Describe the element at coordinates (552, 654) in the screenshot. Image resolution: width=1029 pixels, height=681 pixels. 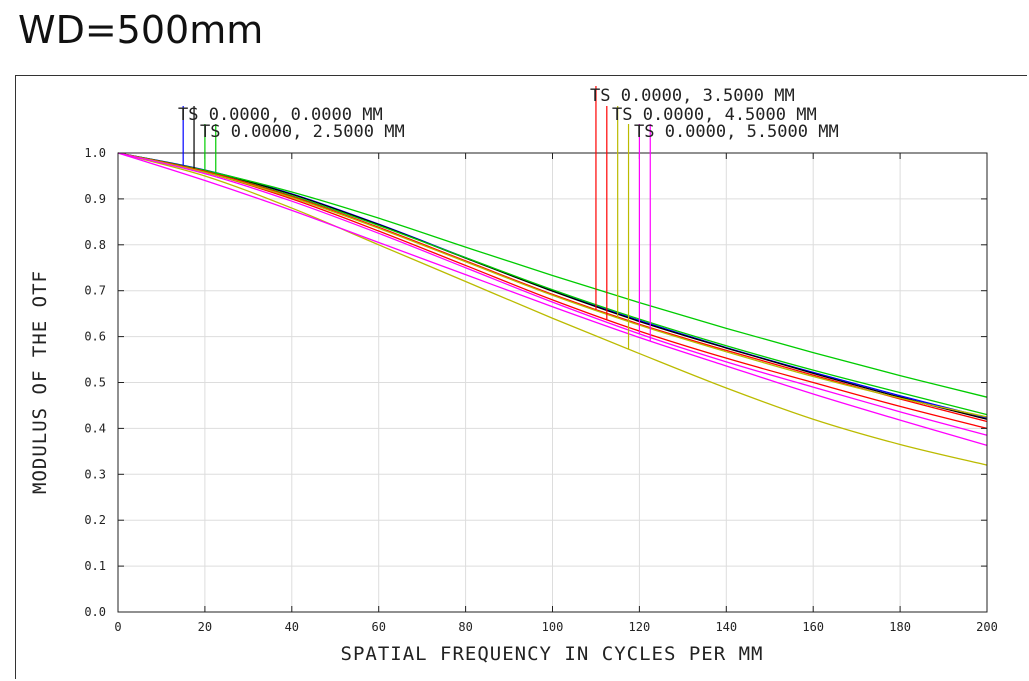
I see `x-axis-title: SPATIAL FREQUENCY IN CYCLES PER MM` at that location.